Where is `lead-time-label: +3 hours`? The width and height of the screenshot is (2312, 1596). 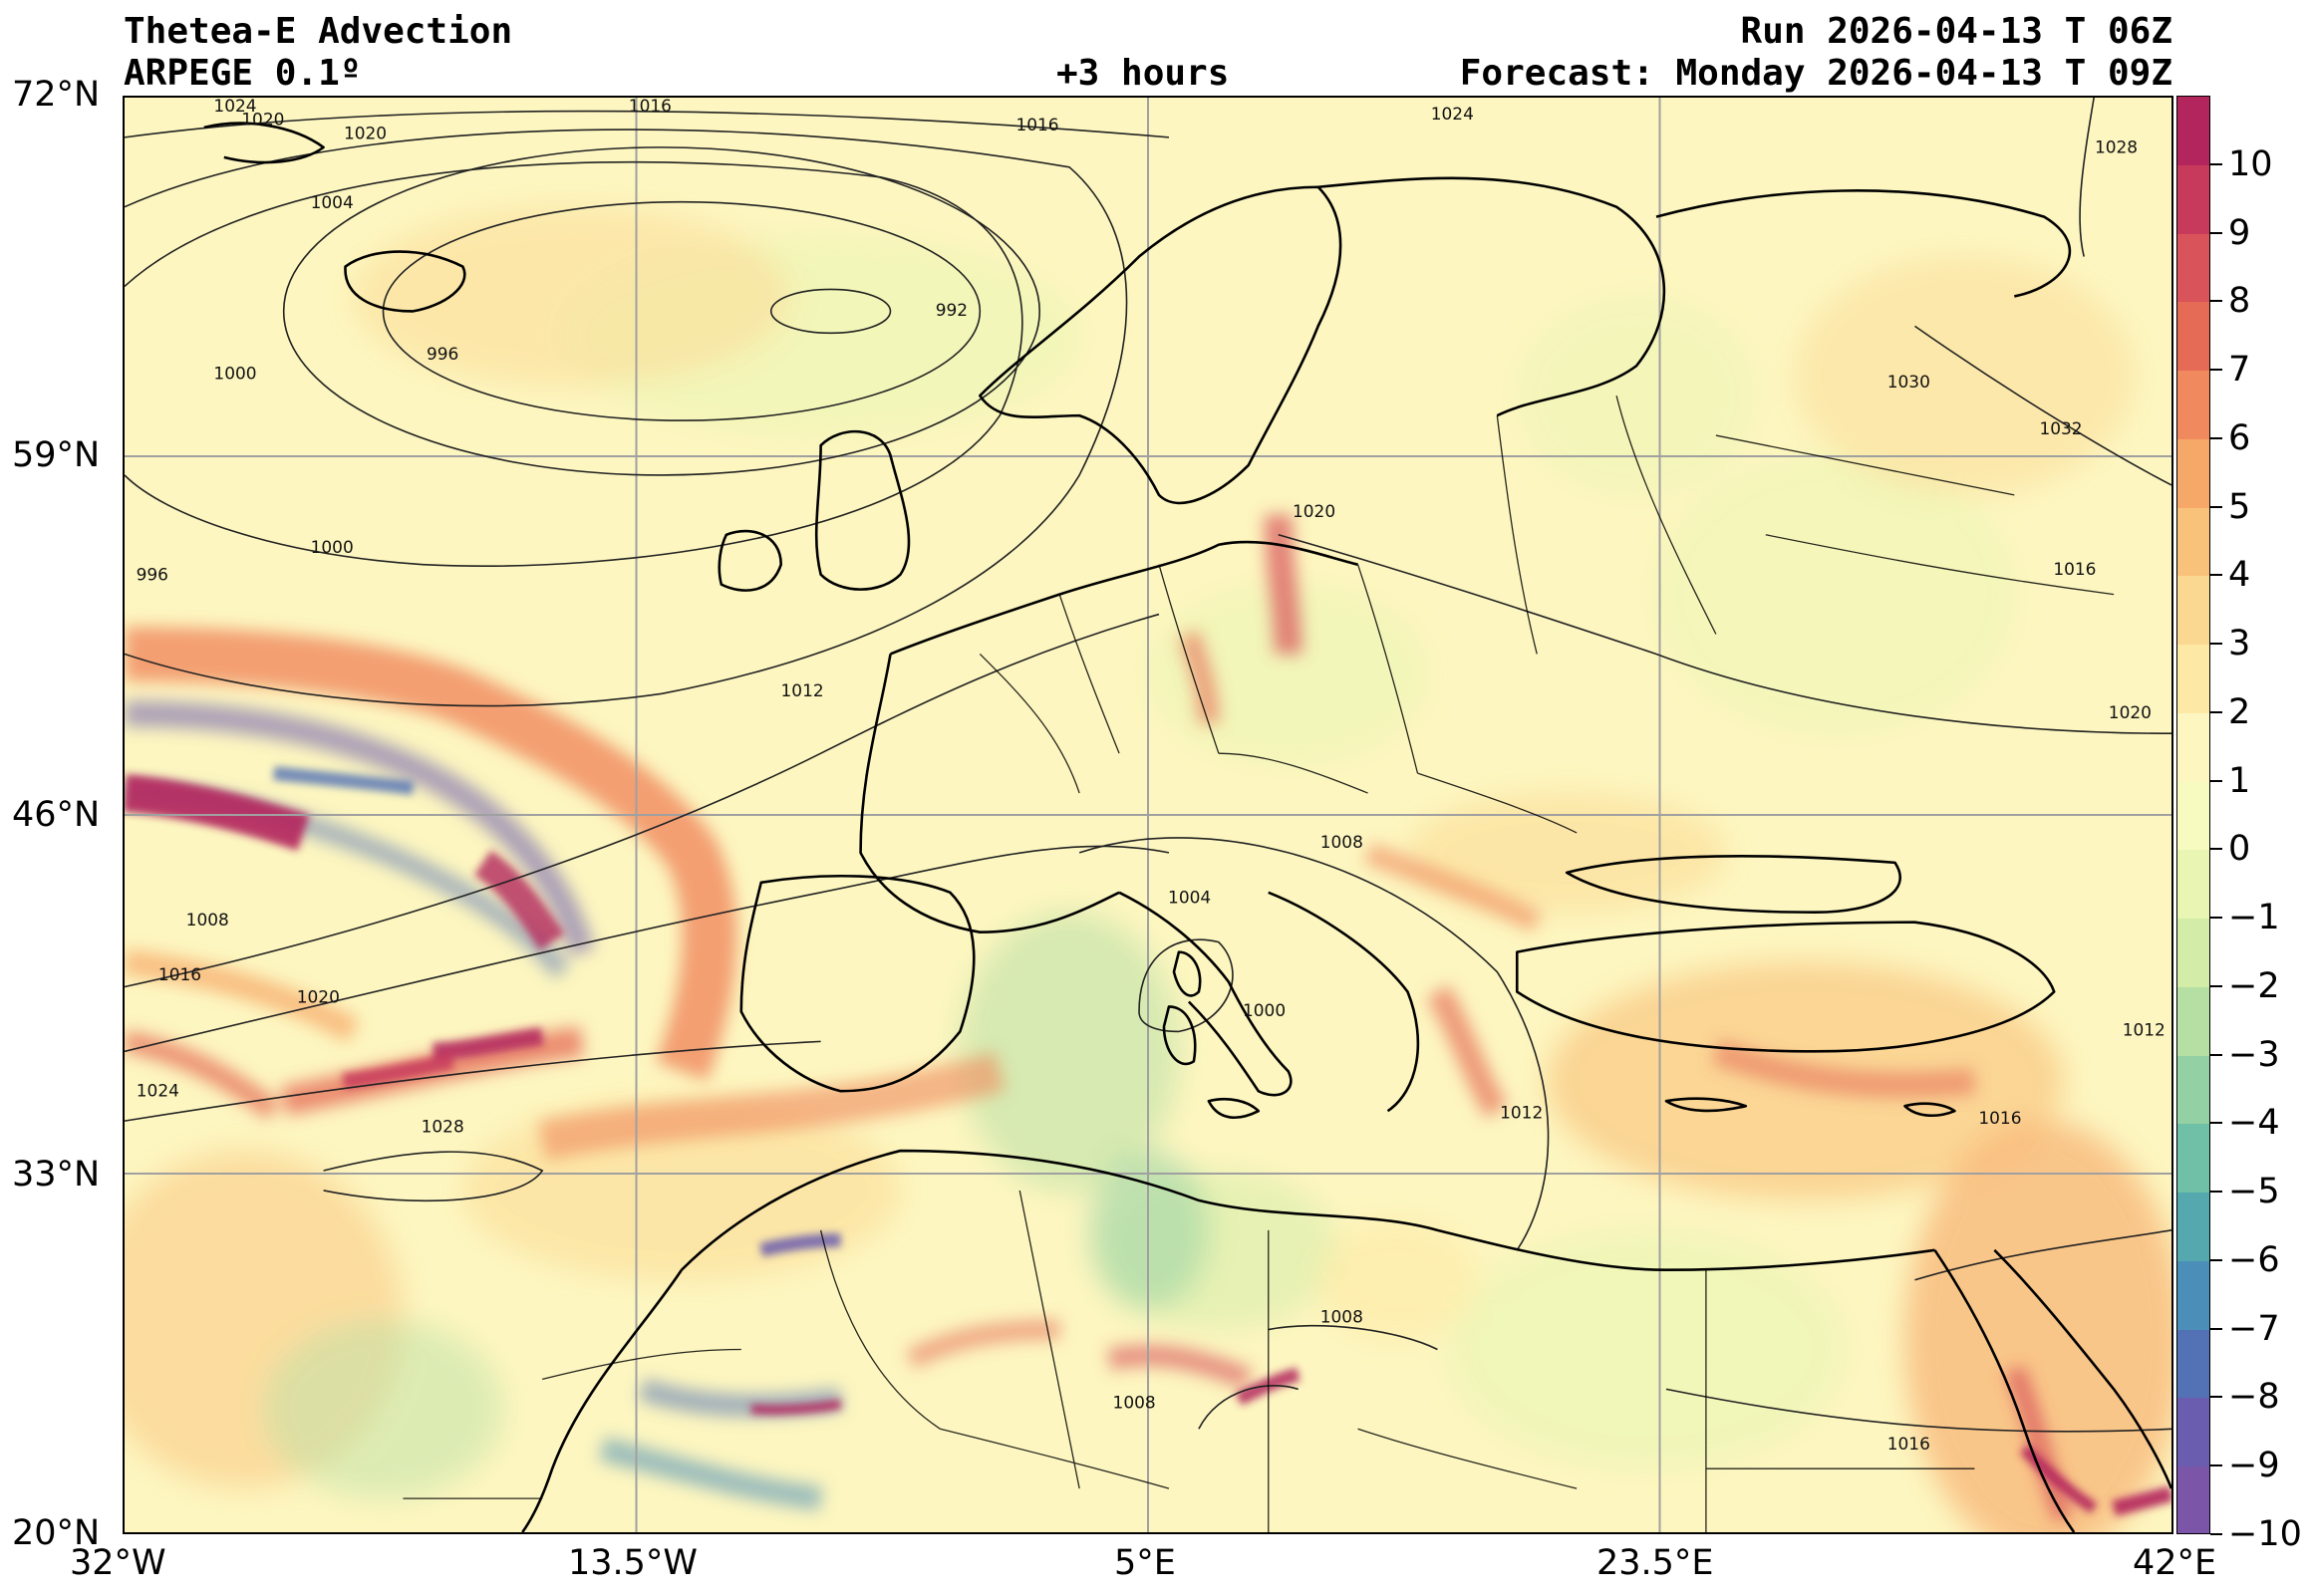 lead-time-label: +3 hours is located at coordinates (1143, 73).